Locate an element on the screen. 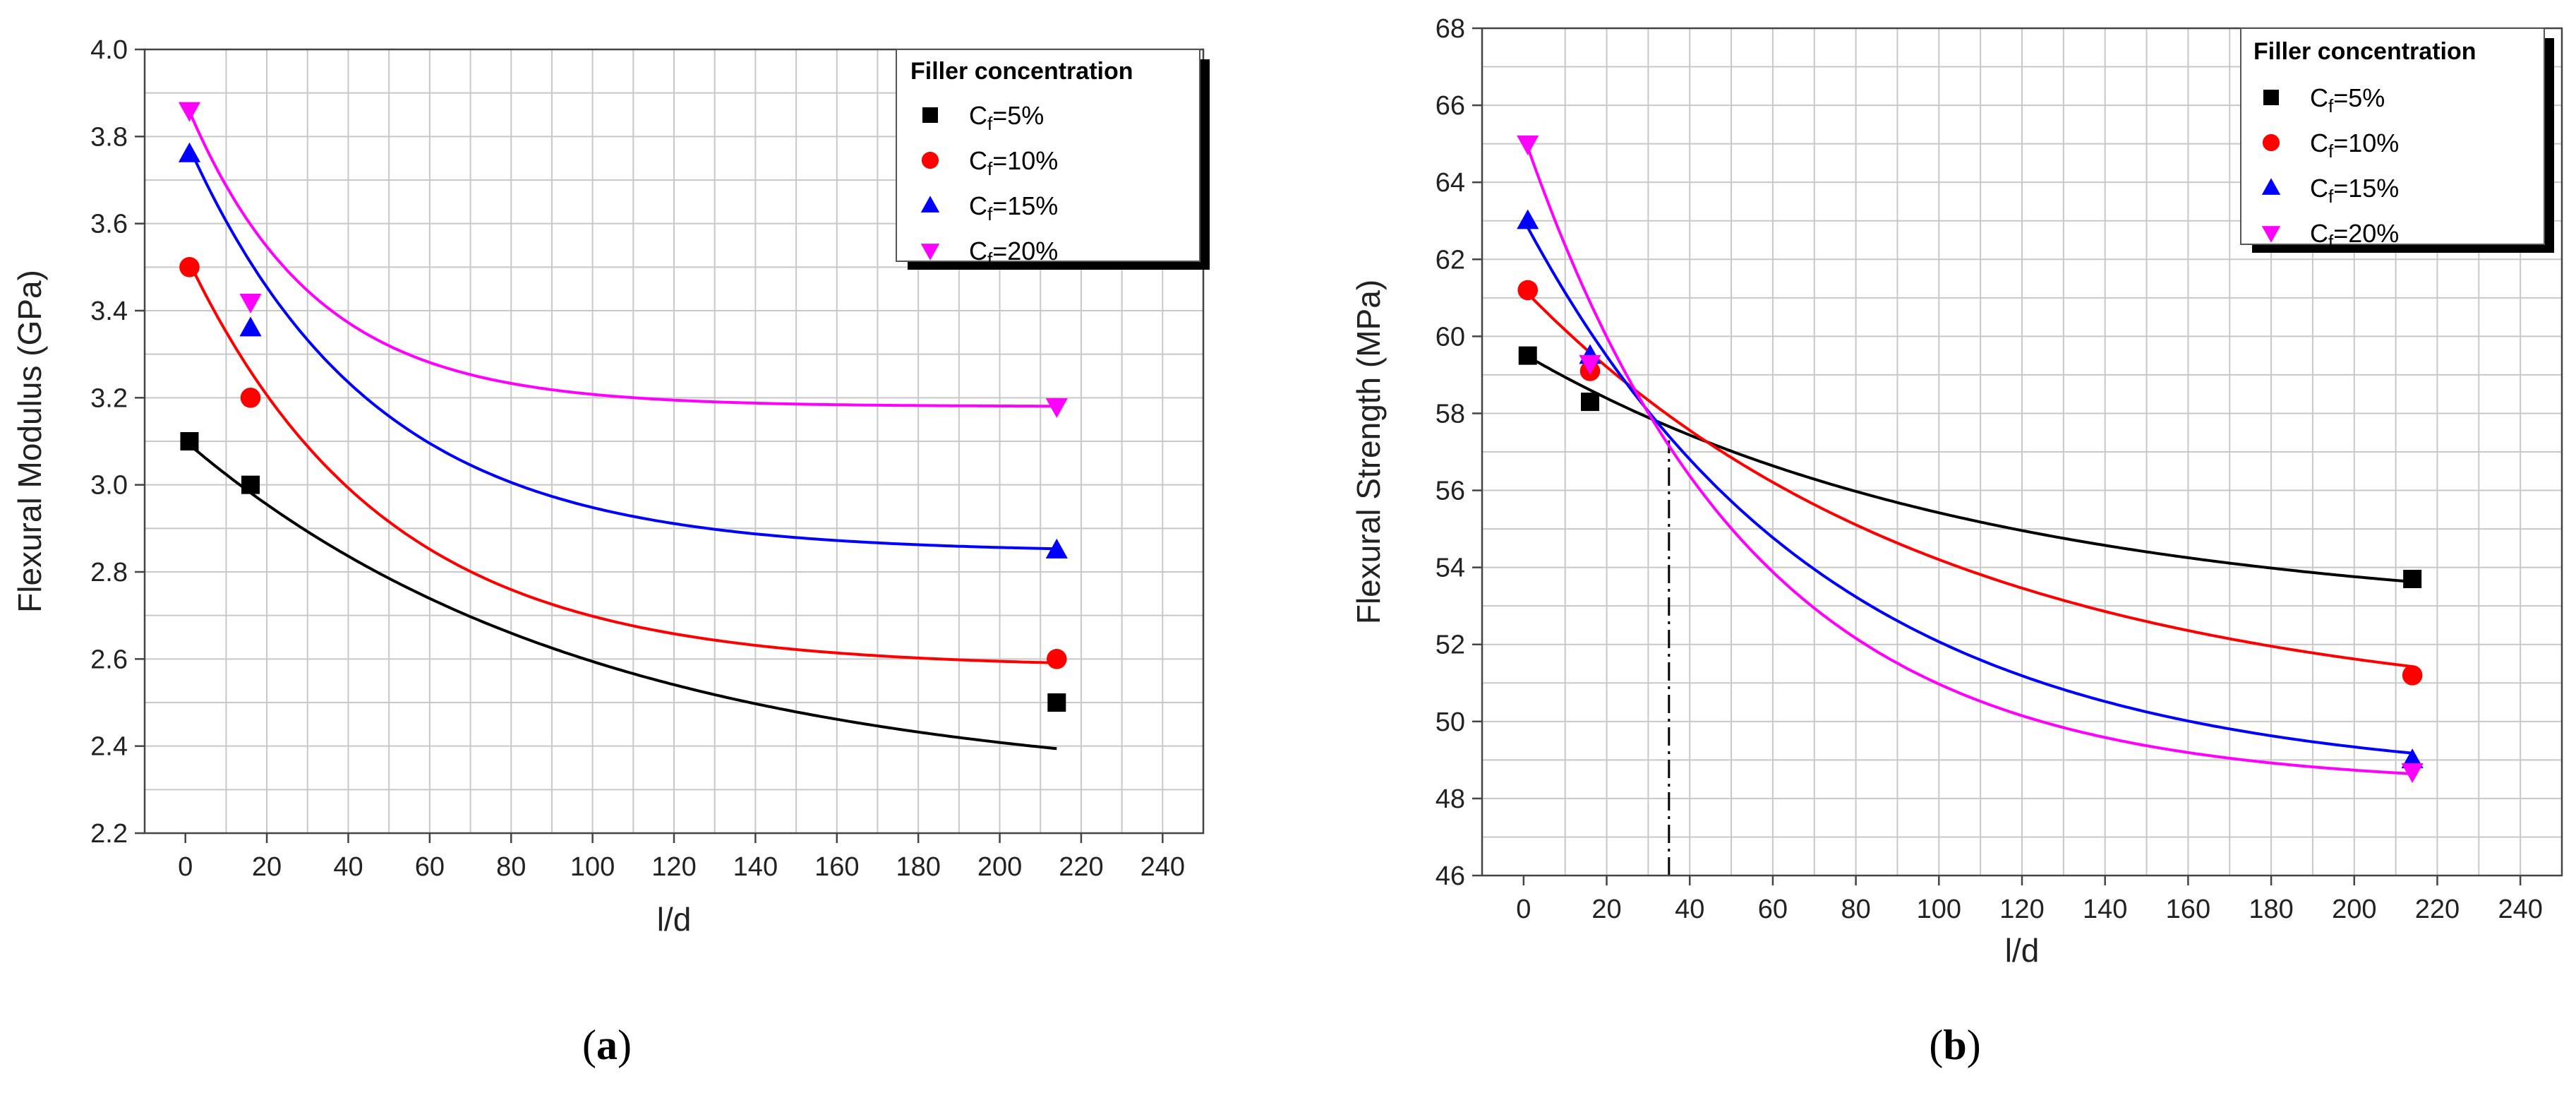  y-tick-label: 56 is located at coordinates (1450, 491).